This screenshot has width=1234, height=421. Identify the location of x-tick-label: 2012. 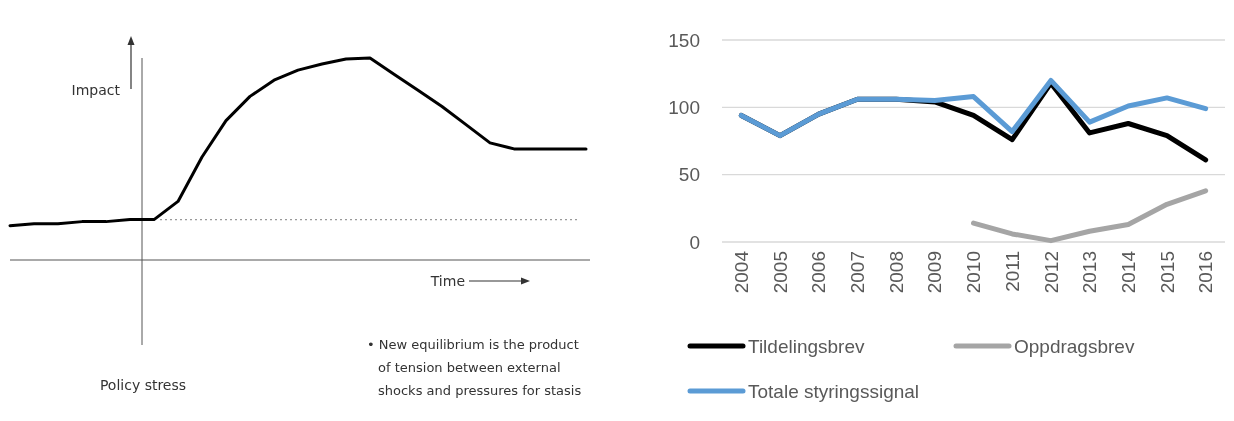
(1051, 272).